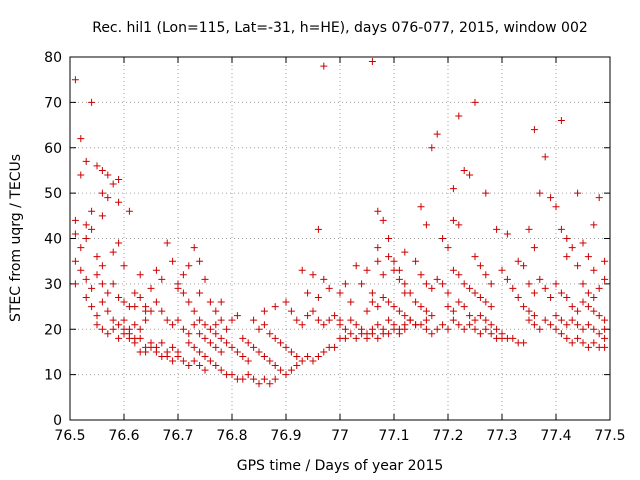  Describe the element at coordinates (53, 58) in the screenshot. I see `y-tick-label: 80` at that location.